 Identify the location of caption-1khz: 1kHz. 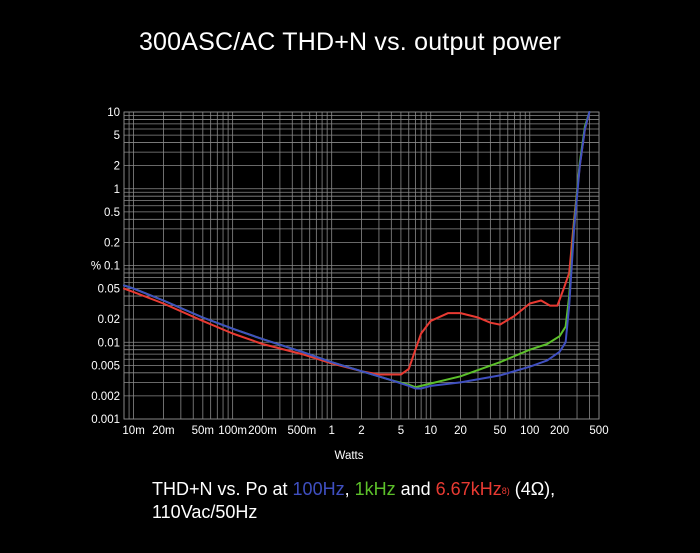
(375, 489).